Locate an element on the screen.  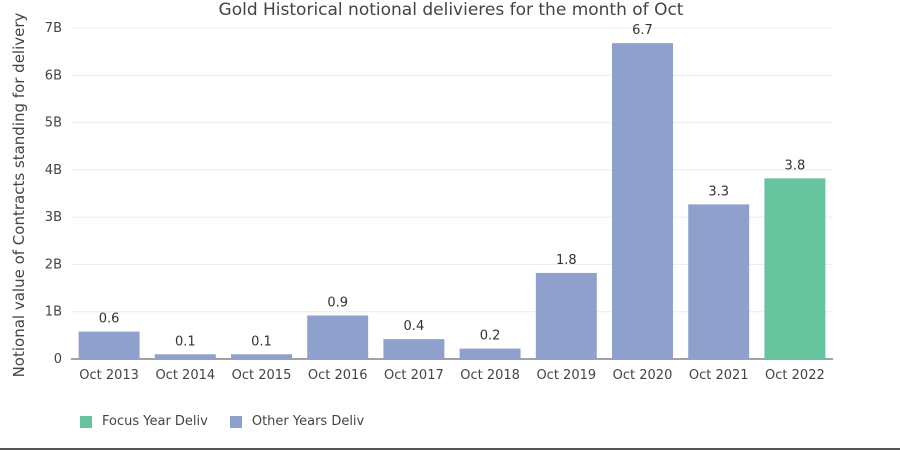
legend-item-other: Other Years Deliv is located at coordinates (297, 421).